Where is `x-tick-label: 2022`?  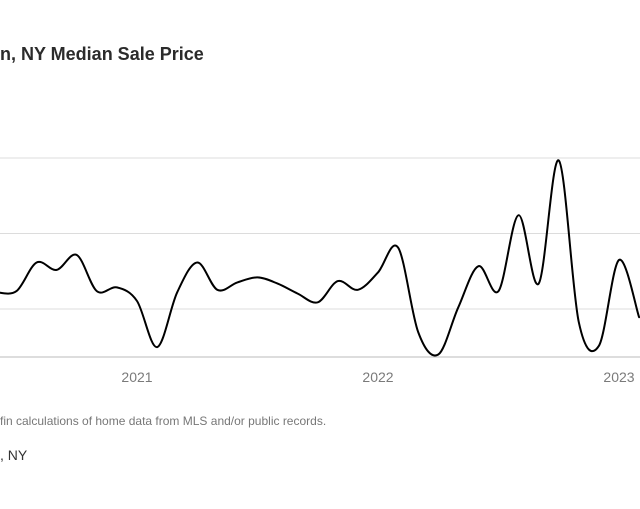 x-tick-label: 2022 is located at coordinates (377, 377).